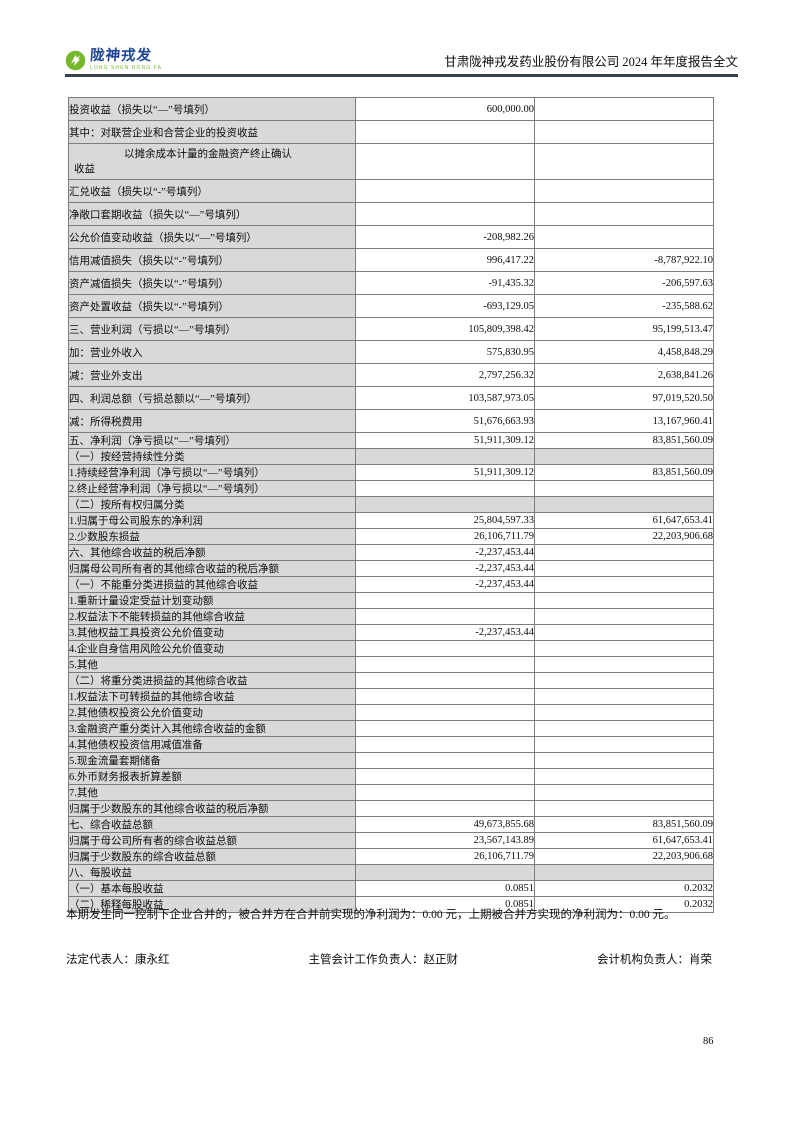 Image resolution: width=793 pixels, height=1122 pixels. I want to click on row-value-prior: 97,019,520.50, so click(624, 398).